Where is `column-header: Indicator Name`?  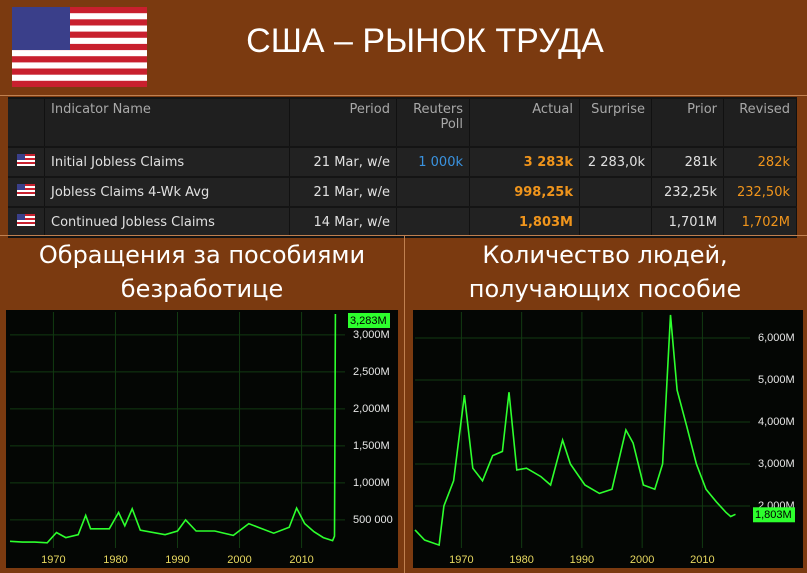
column-header: Indicator Name is located at coordinates (167, 122).